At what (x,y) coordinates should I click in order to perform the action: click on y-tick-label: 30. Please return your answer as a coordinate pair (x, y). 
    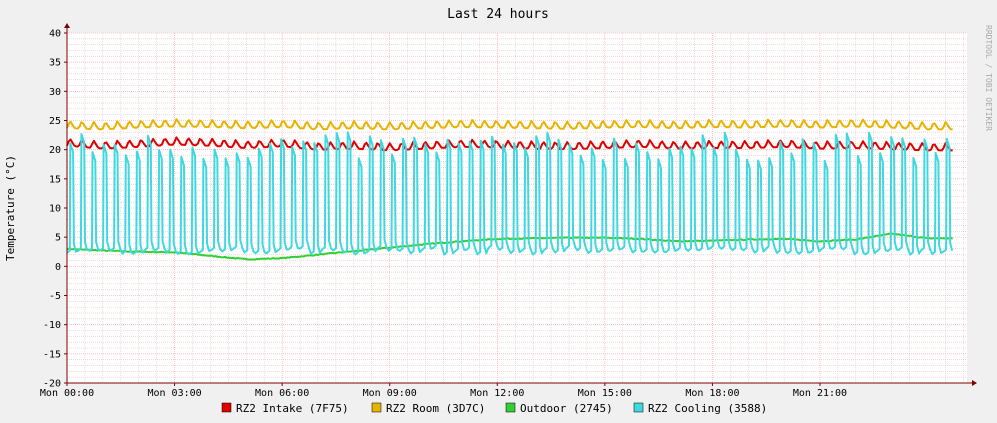
    Looking at the image, I should click on (55, 92).